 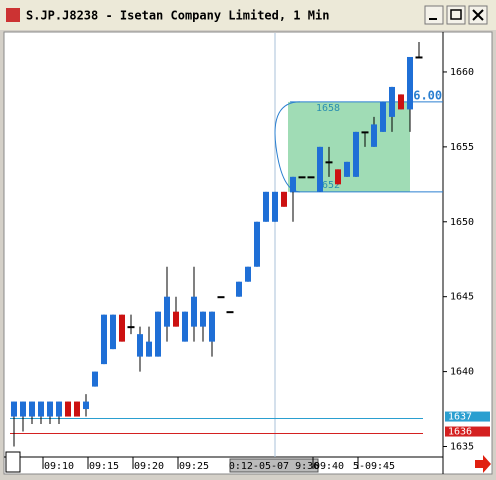 I want to click on maximize-glyph, so click(x=456, y=14).